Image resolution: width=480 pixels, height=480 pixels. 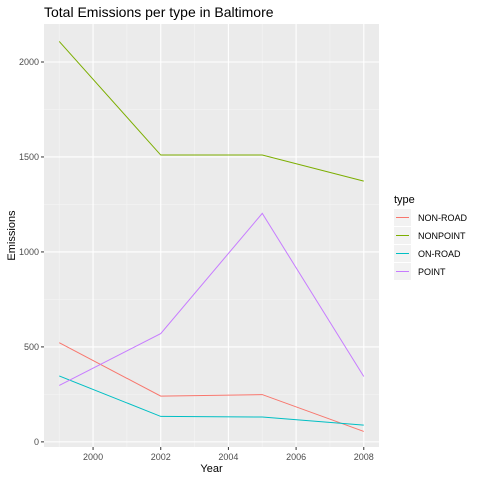 I want to click on legend: type NON-ROAD NONPOINT ON-ROAD POINT, so click(x=430, y=237).